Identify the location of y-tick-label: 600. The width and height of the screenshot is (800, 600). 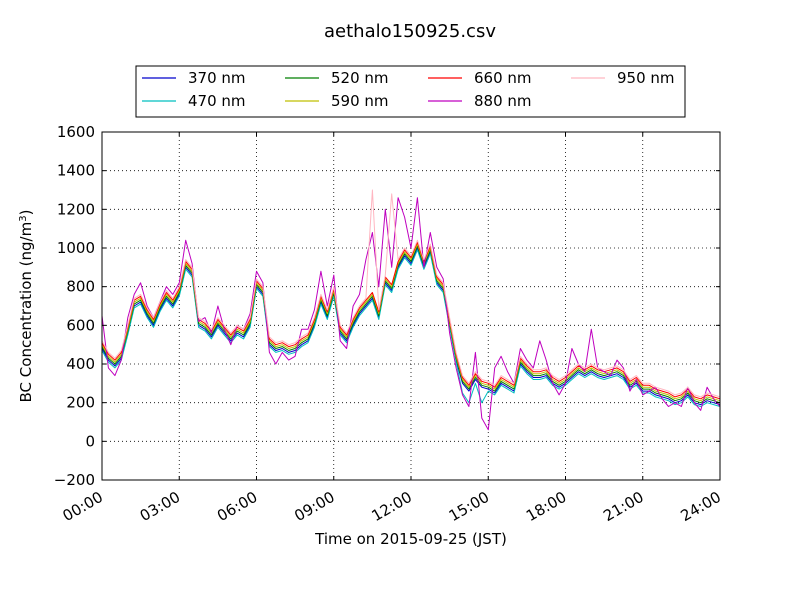
(80, 325).